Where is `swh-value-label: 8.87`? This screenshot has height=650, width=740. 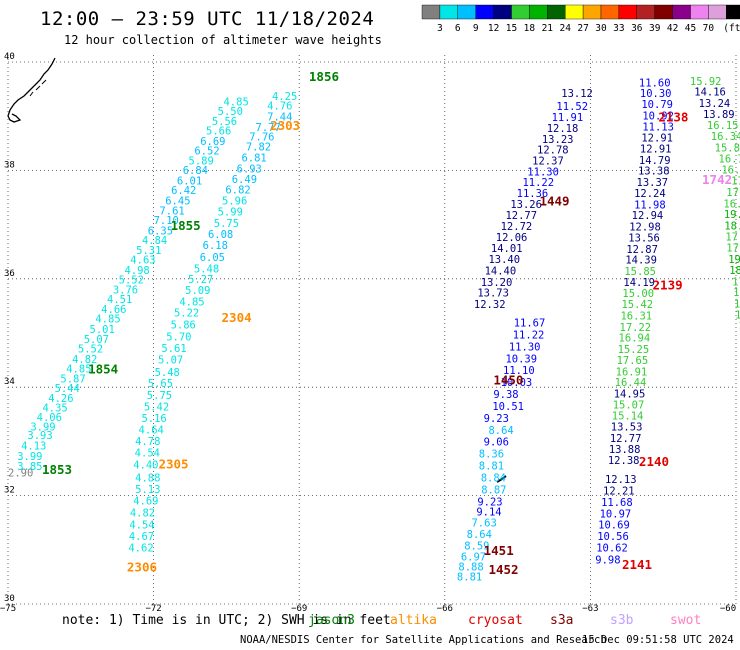
swh-value-label: 8.87 is located at coordinates (493, 490).